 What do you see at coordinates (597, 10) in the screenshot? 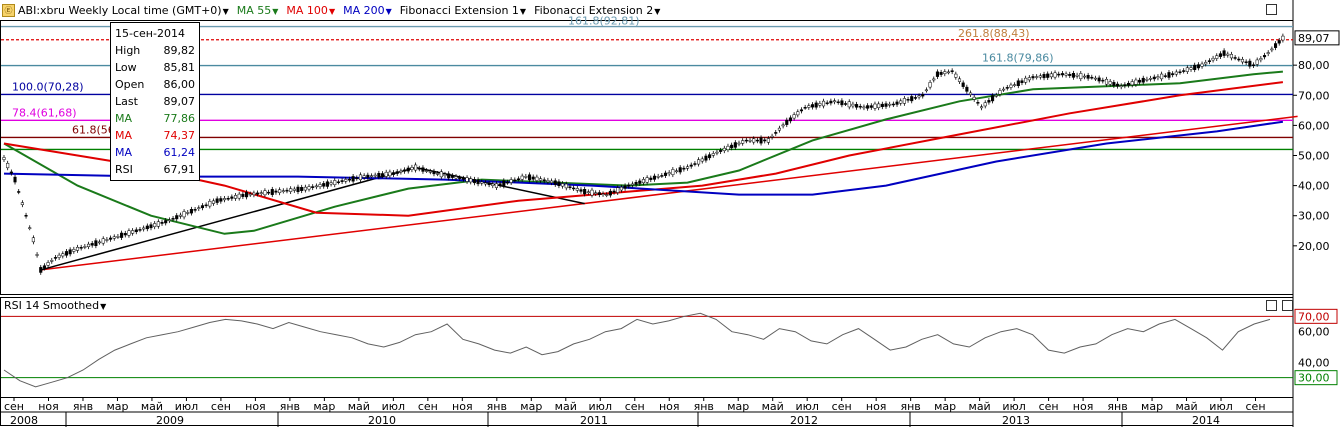
I see `fib2-dropdown: Fibonacci Extension 2▼` at bounding box center [597, 10].